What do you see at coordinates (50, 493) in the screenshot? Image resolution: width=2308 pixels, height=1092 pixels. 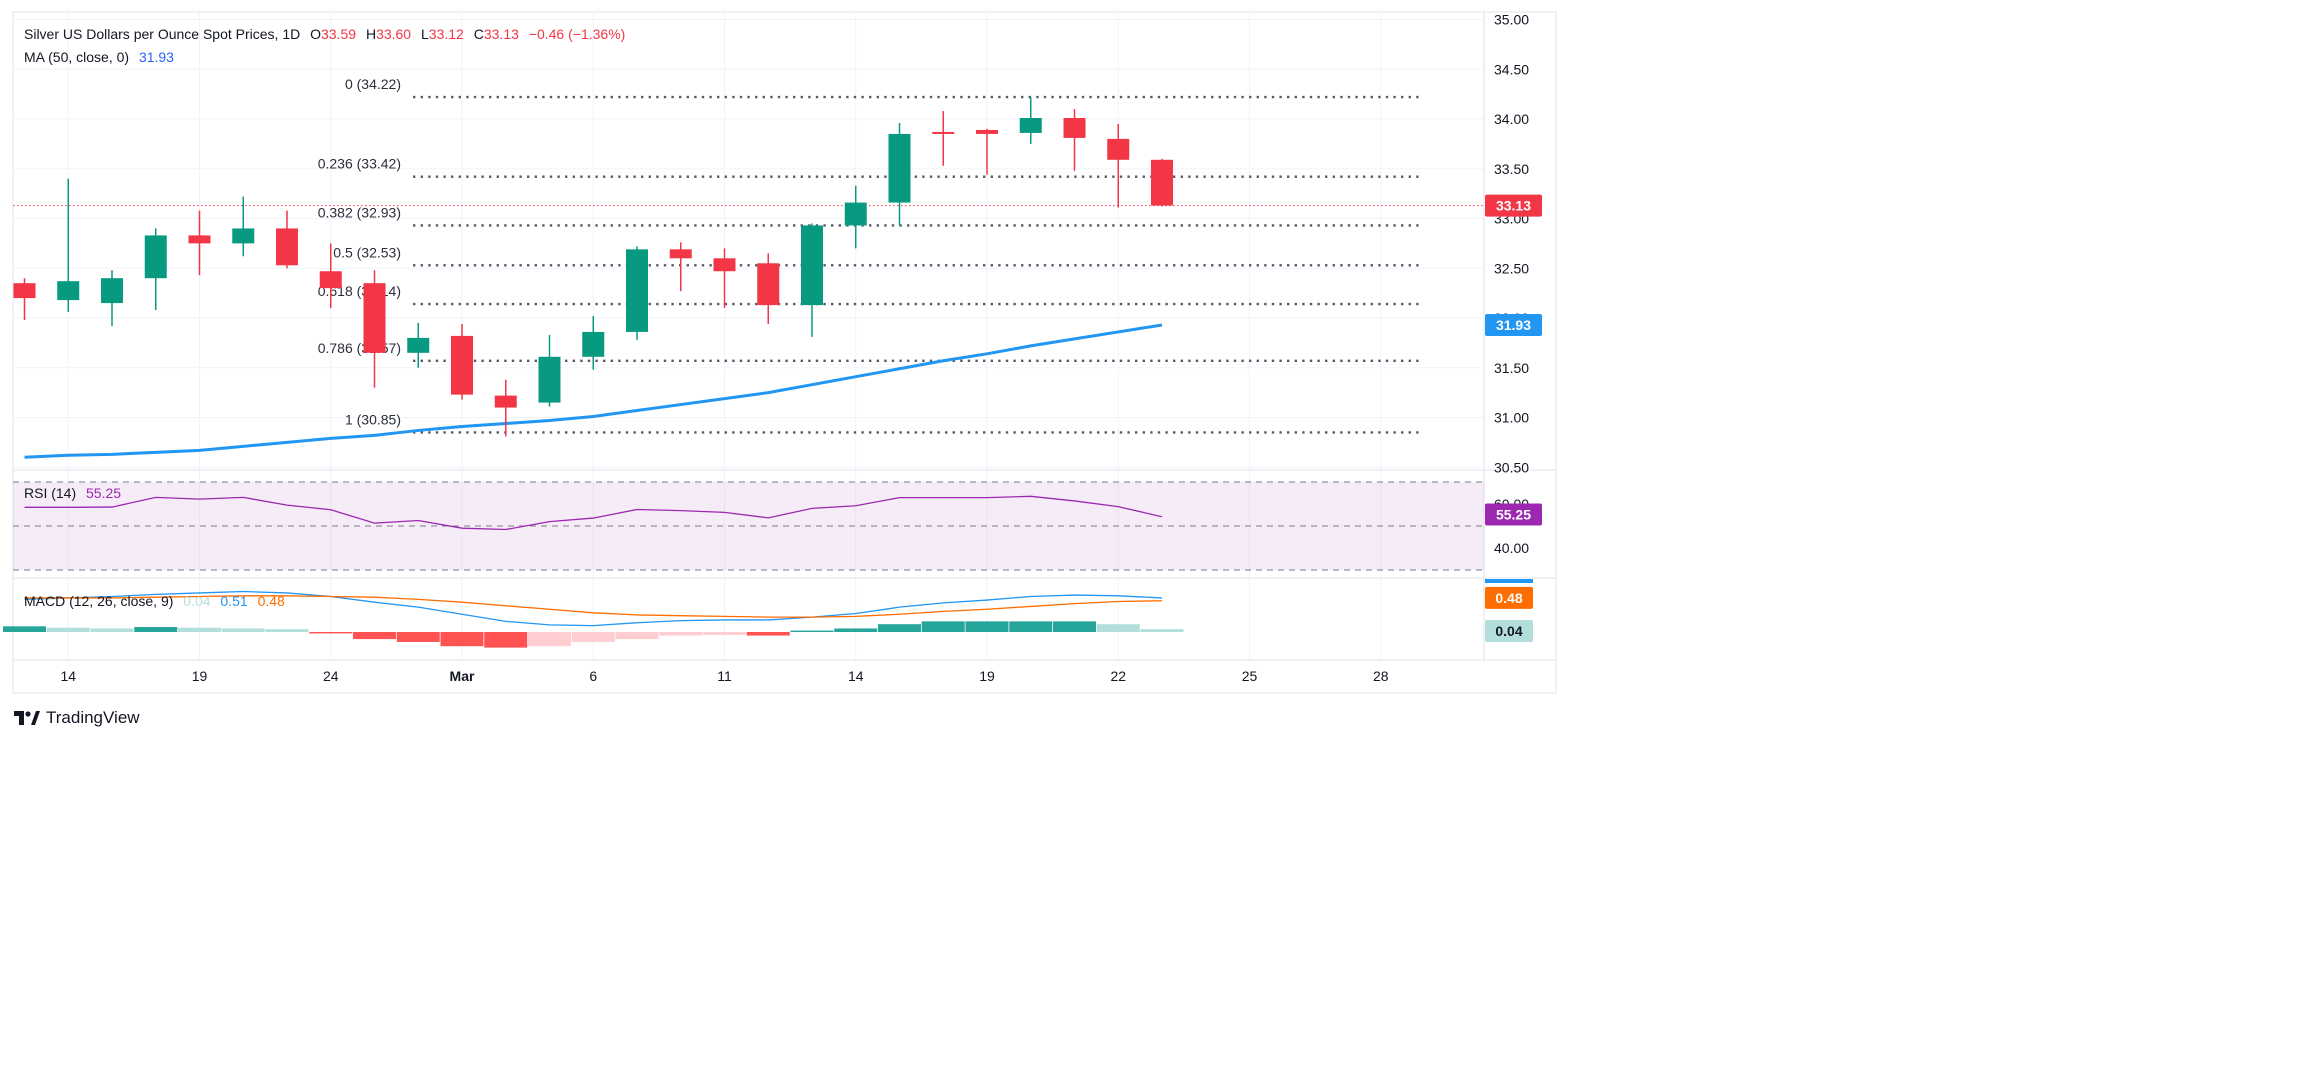 I see `rsi-label: RSI (14)` at bounding box center [50, 493].